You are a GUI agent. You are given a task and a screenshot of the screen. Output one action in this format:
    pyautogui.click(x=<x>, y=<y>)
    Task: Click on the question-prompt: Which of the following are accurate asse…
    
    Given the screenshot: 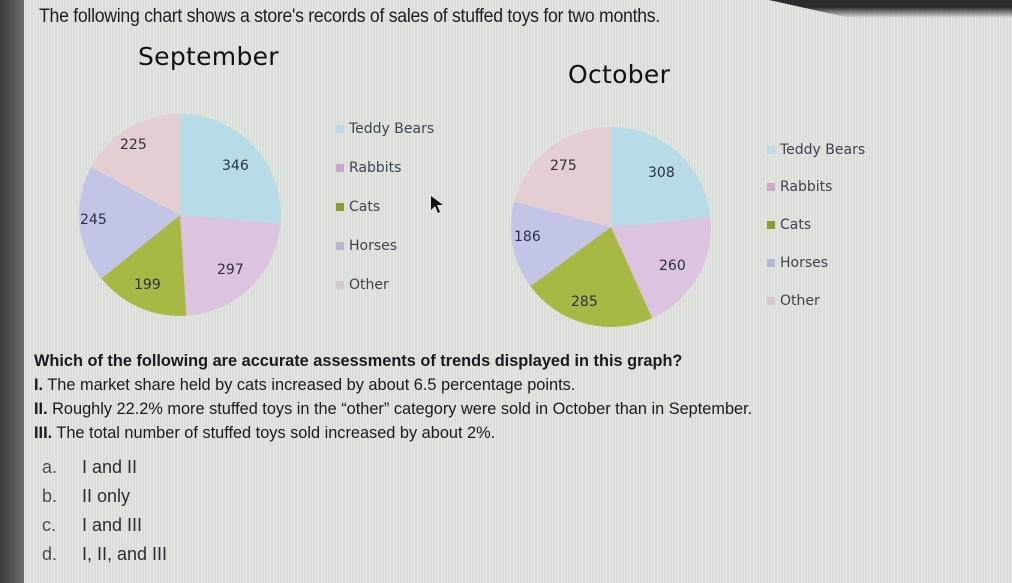 What is the action you would take?
    pyautogui.click(x=358, y=360)
    